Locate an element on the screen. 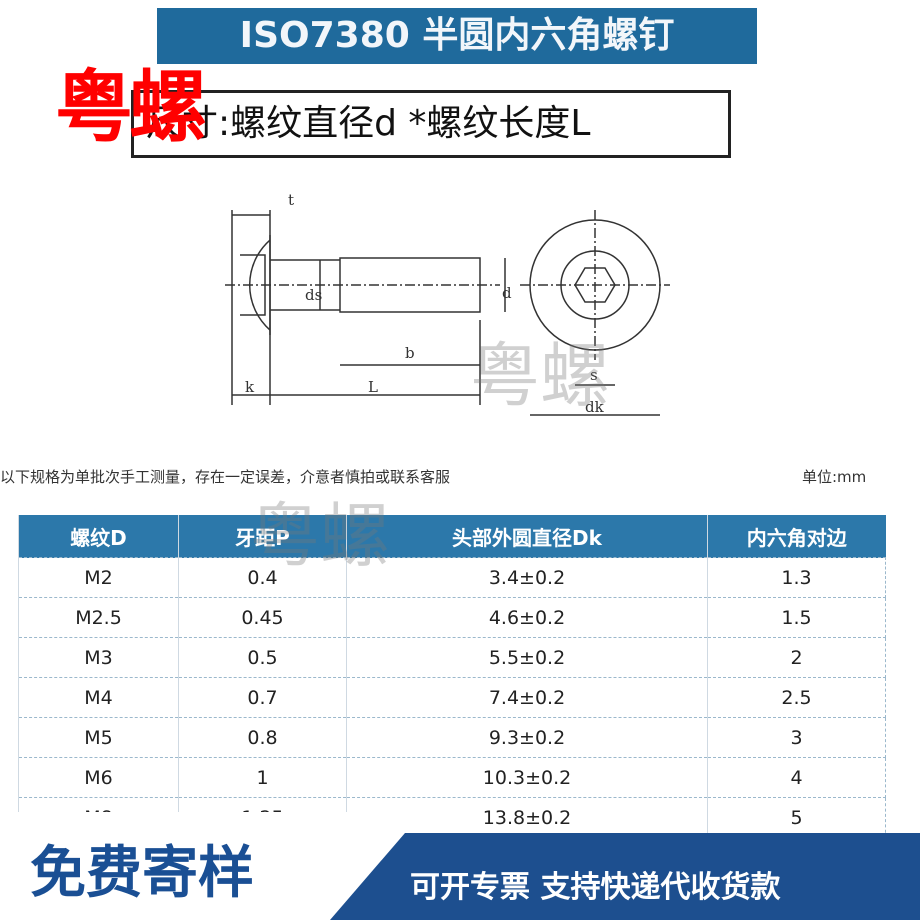 Image resolution: width=920 pixels, height=920 pixels. measurement-note: 以下规格为单批次手工测量，存在一定误差，介意者慎拍或联系客服 is located at coordinates (225, 477).